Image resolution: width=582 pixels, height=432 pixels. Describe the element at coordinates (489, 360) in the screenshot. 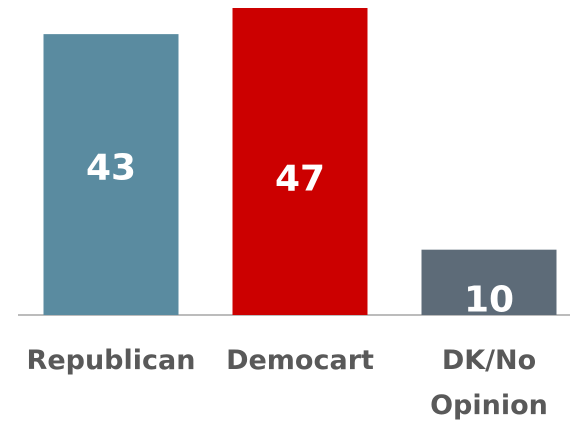

I see `category-label-2-line-0: DK/No` at that location.